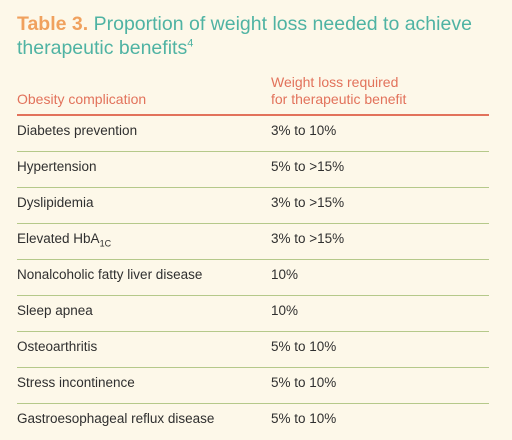  I want to click on table-row: Elevated HbA1C 3% to >15%, so click(253, 242).